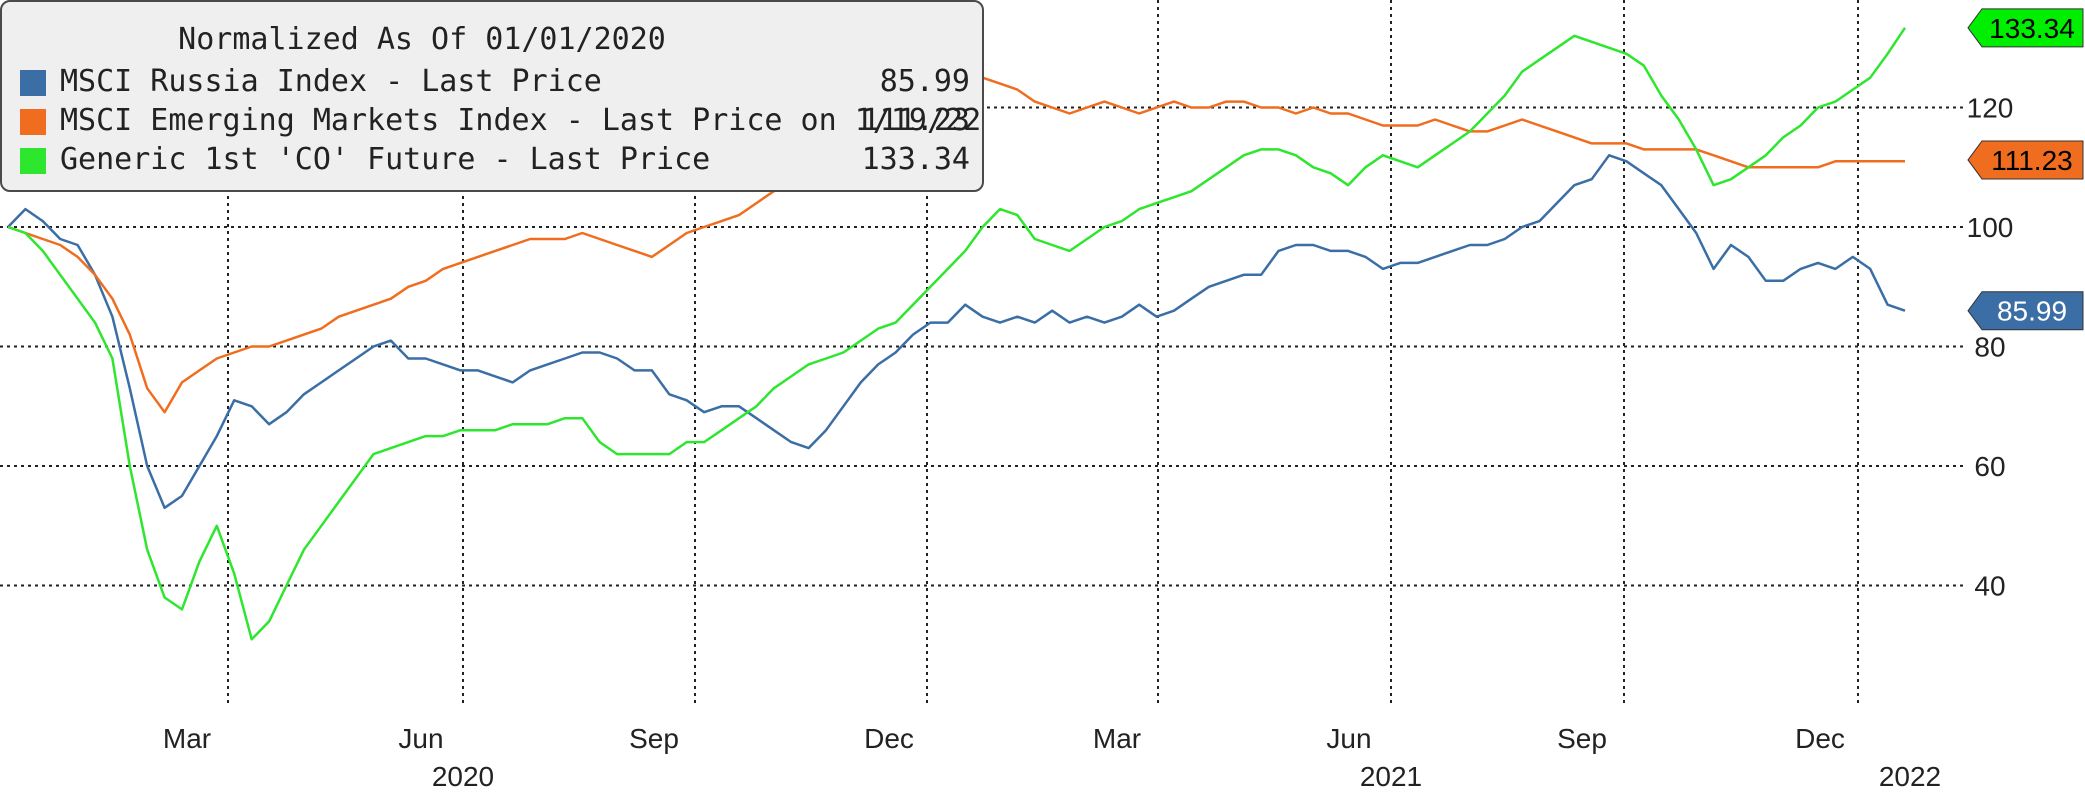 This screenshot has height=793, width=2085. I want to click on legend-label-russia: MSCI Russia Index - Last Price, so click(331, 81).